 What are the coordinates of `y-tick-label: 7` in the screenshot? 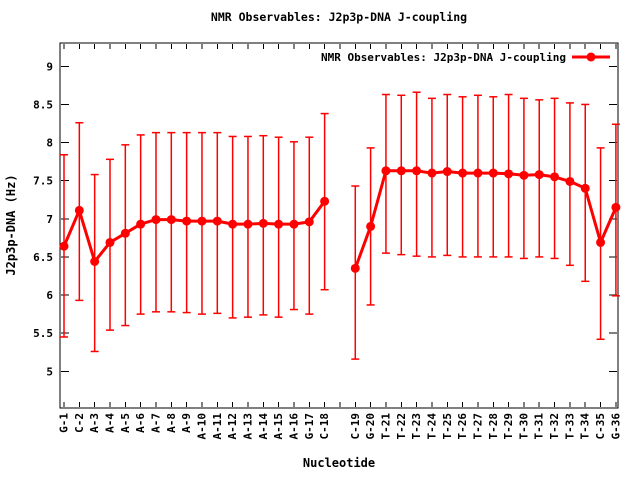 It's located at (49, 219).